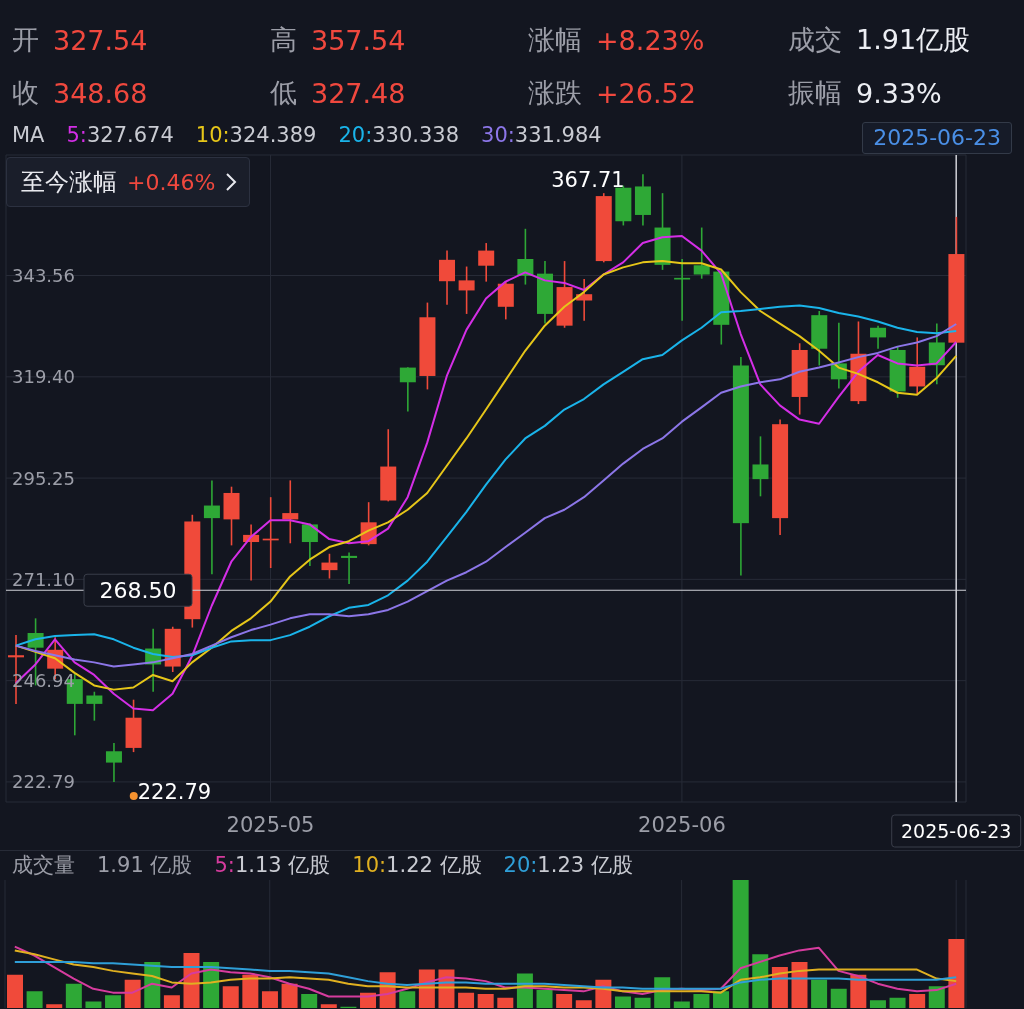  Describe the element at coordinates (913, 40) in the screenshot. I see `text: 1.91亿股` at that location.